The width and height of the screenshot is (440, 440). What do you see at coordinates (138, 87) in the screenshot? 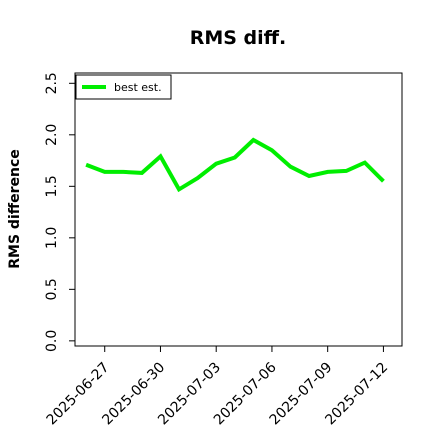
I see `legend-label-best-est: best est.` at bounding box center [138, 87].